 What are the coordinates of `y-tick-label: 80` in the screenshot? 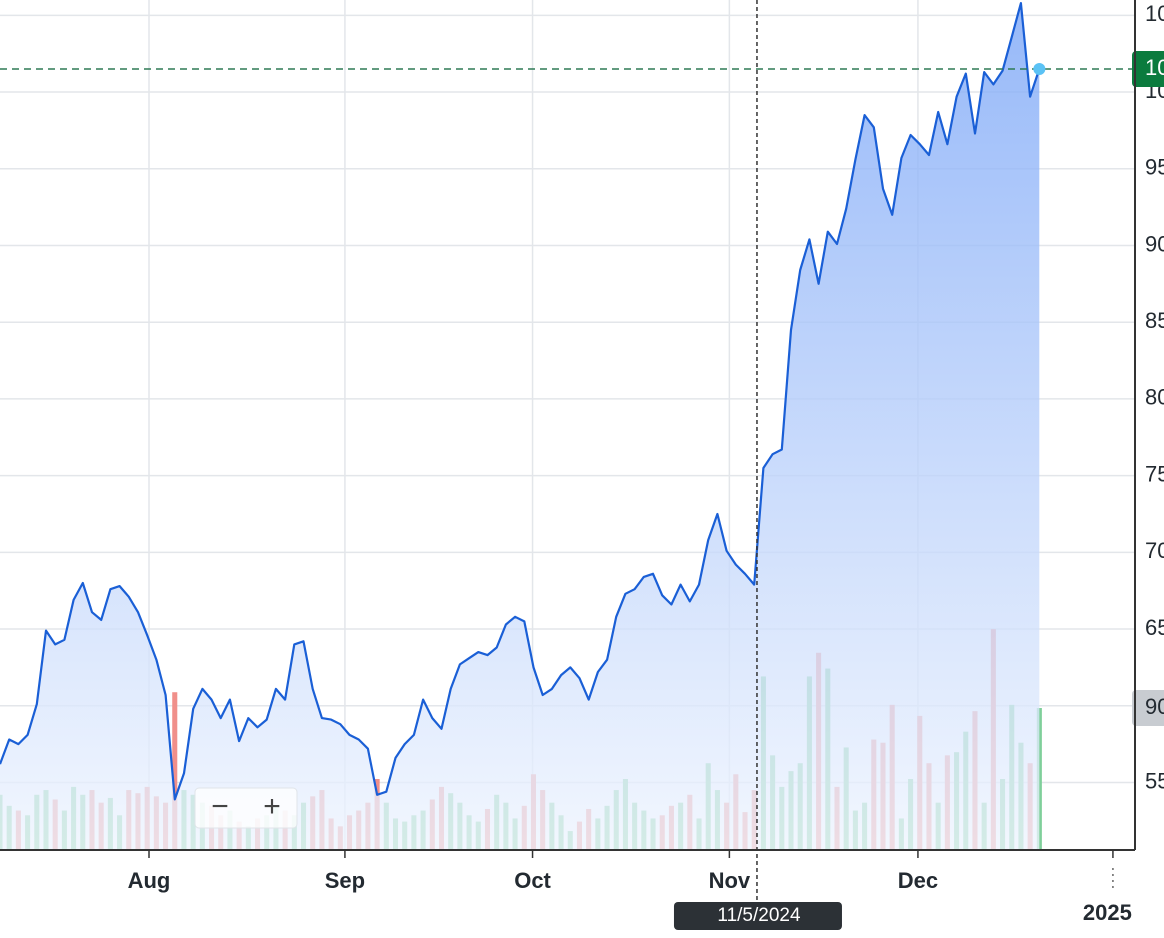 It's located at (1154, 397).